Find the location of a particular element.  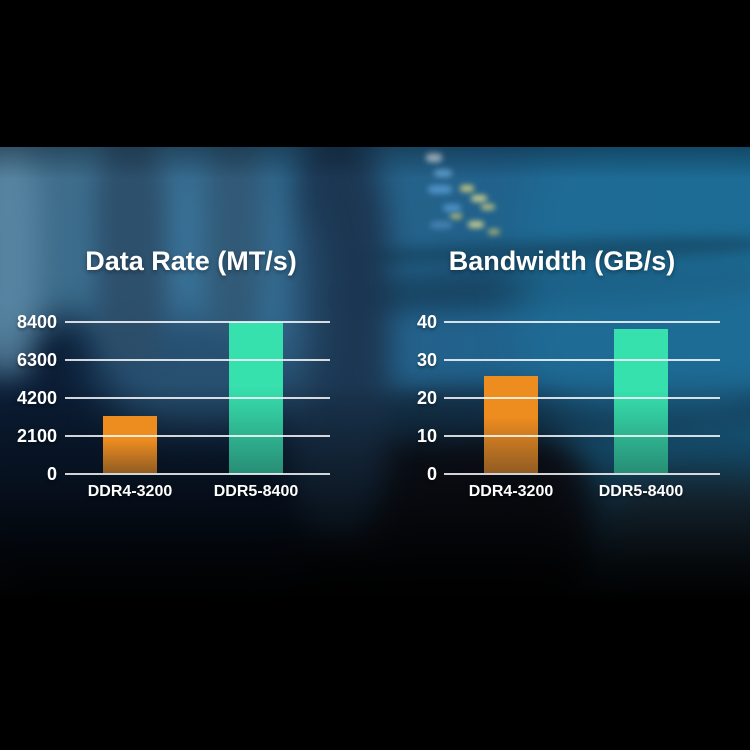

y-tick-label: 20 is located at coordinates (426, 397).